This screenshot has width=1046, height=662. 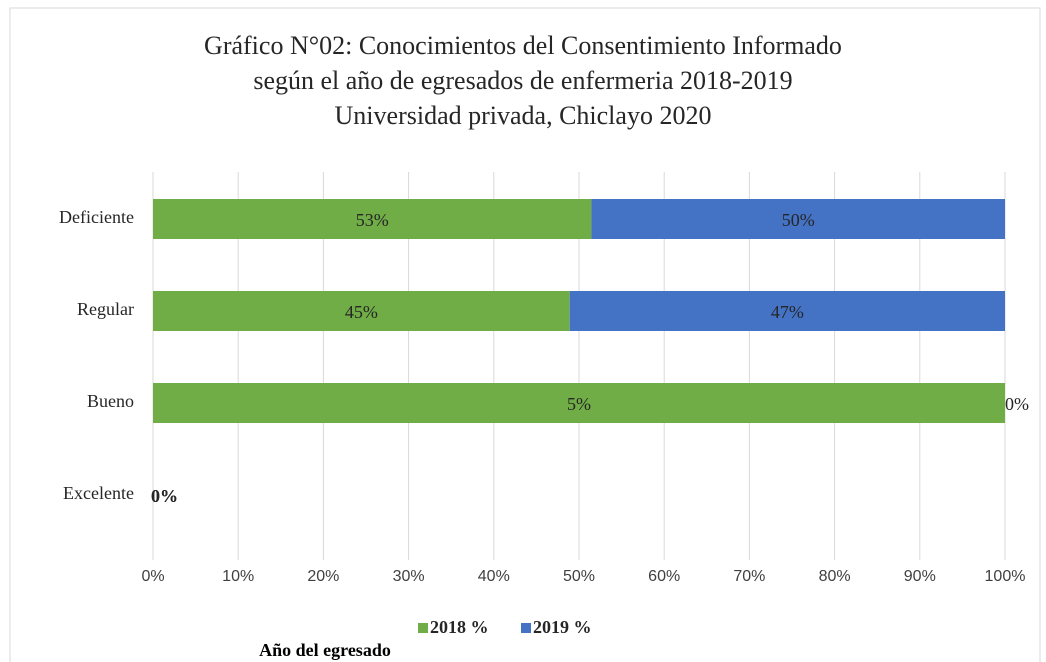 What do you see at coordinates (323, 576) in the screenshot?
I see `x-tick-label: 20%` at bounding box center [323, 576].